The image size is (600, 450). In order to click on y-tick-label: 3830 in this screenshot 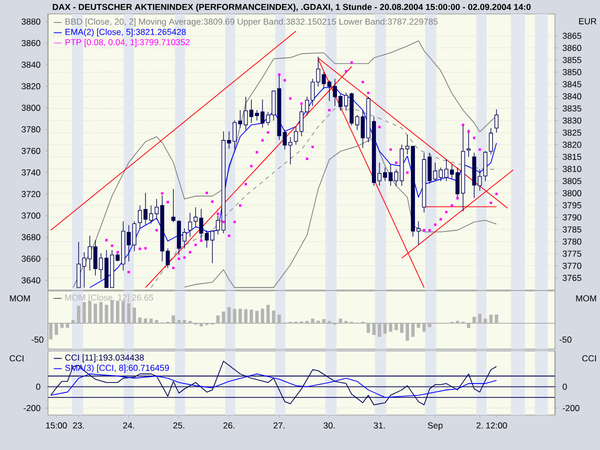, I will do `click(572, 120)`.